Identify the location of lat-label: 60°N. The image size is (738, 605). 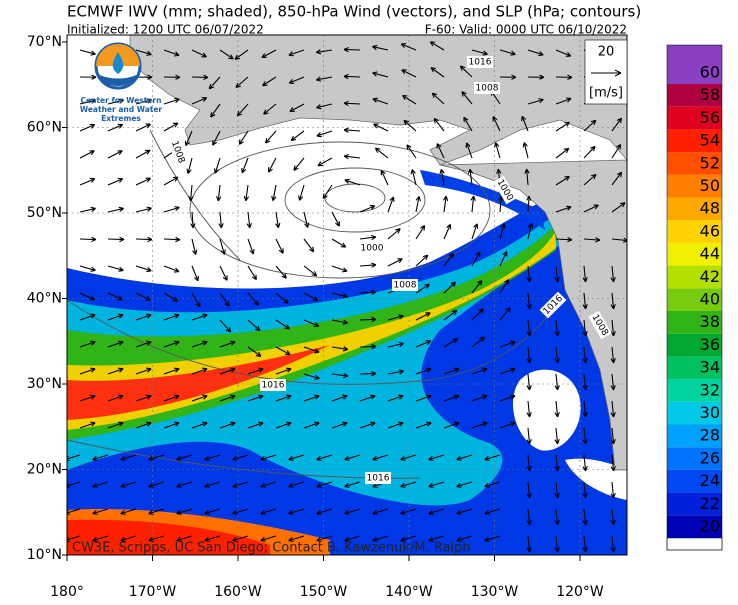
(44, 128).